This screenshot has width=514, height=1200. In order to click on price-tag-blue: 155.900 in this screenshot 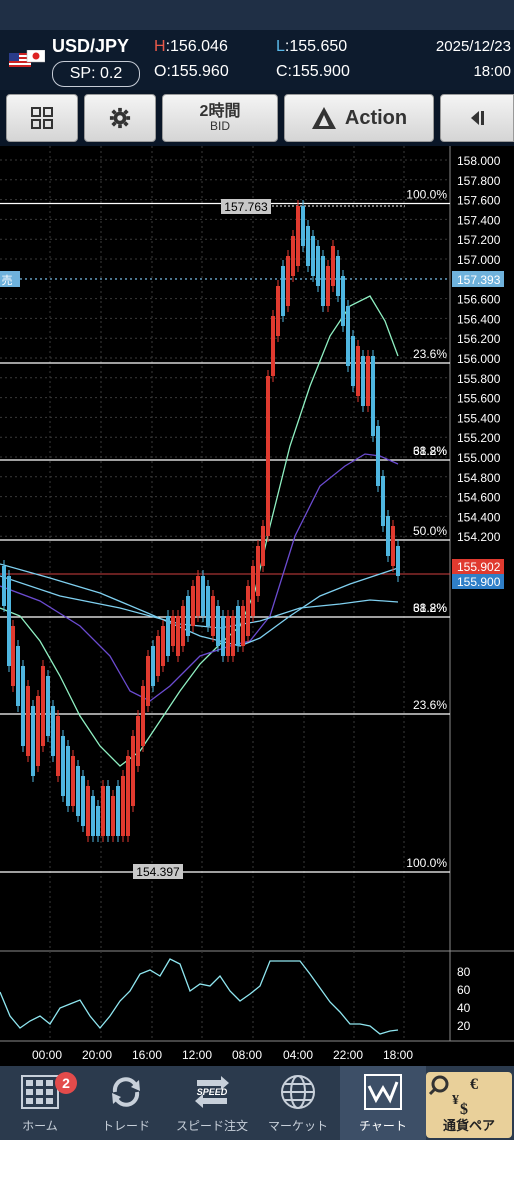, I will do `click(479, 582)`.